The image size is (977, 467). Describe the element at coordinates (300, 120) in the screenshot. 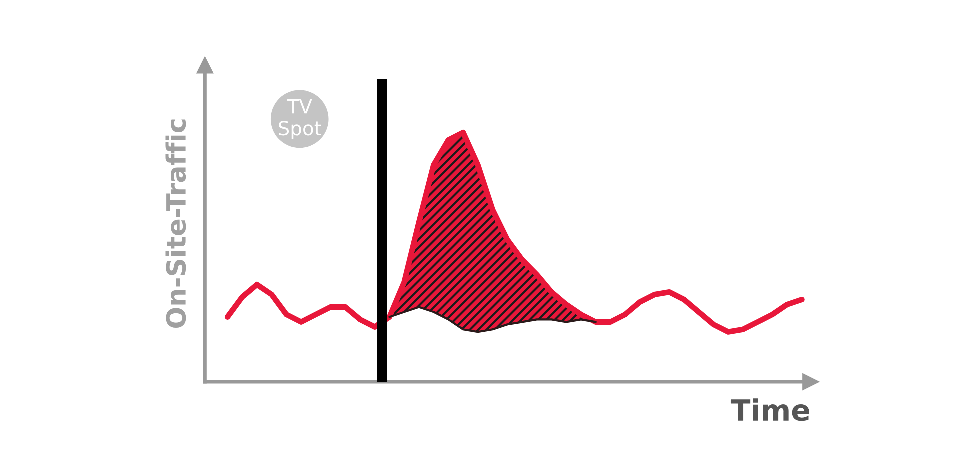

I see `annotation: TV Spot` at that location.